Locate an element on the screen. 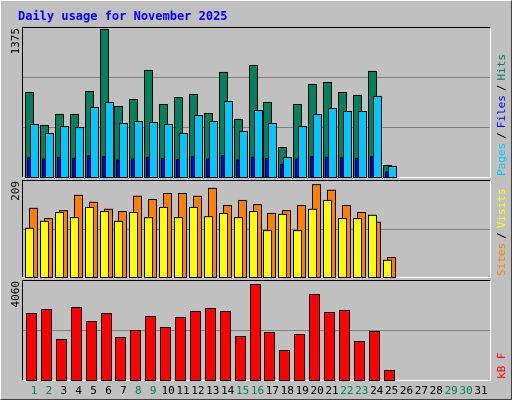  x-tick-label: 8 is located at coordinates (138, 390).